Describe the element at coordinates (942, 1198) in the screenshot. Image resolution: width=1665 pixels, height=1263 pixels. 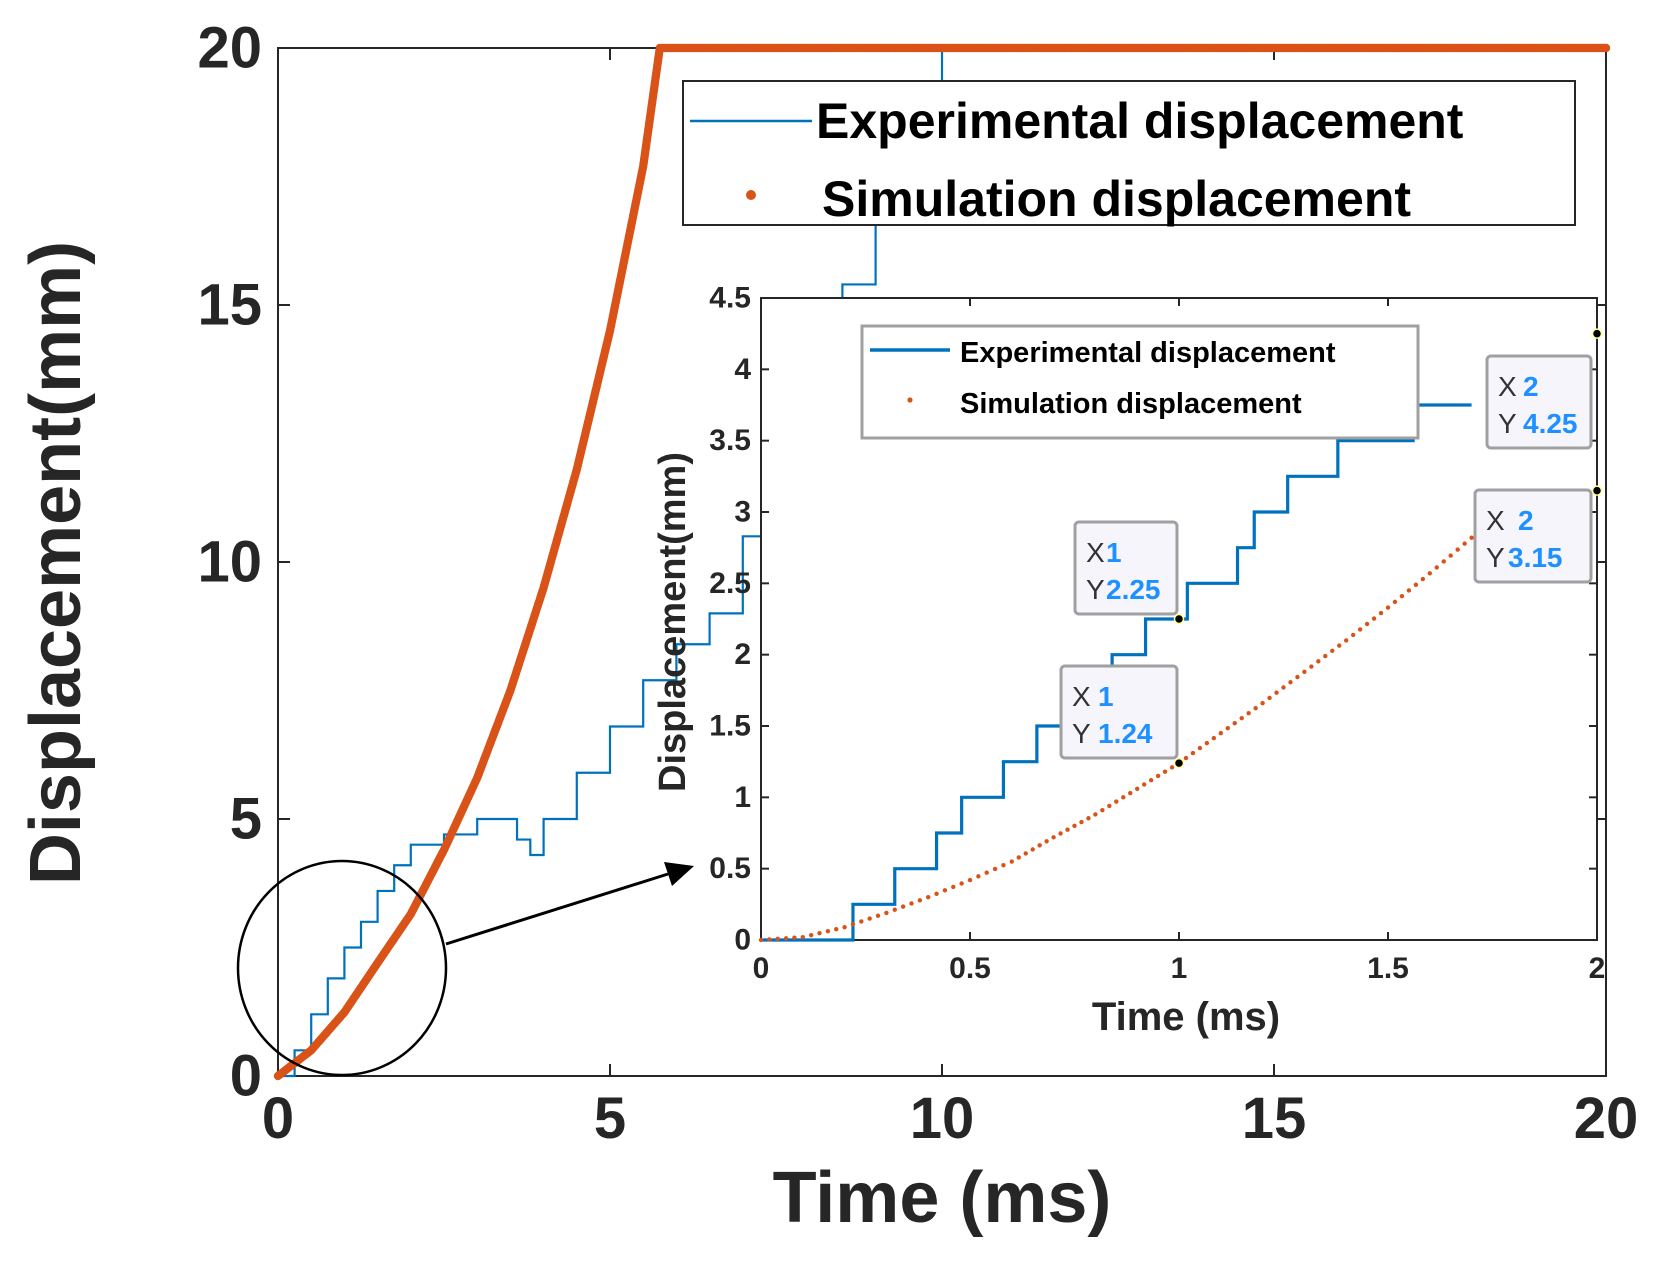
I see `main-x-axis-label: Time (ms)` at that location.